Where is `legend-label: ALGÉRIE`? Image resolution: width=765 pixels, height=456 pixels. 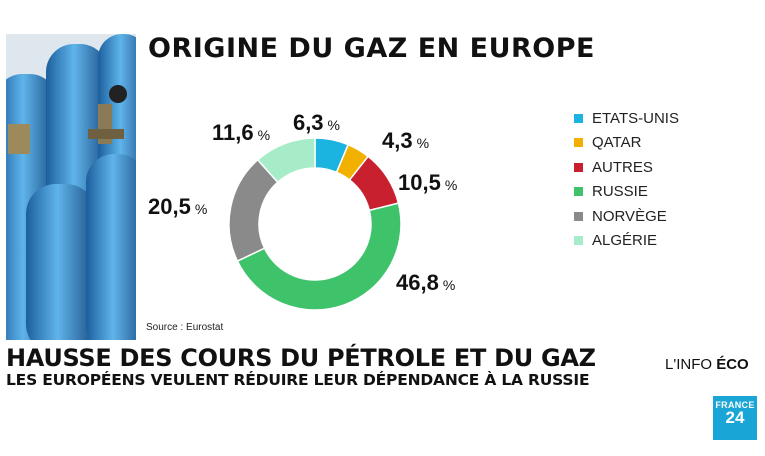
legend-label: ALGÉRIE is located at coordinates (625, 241).